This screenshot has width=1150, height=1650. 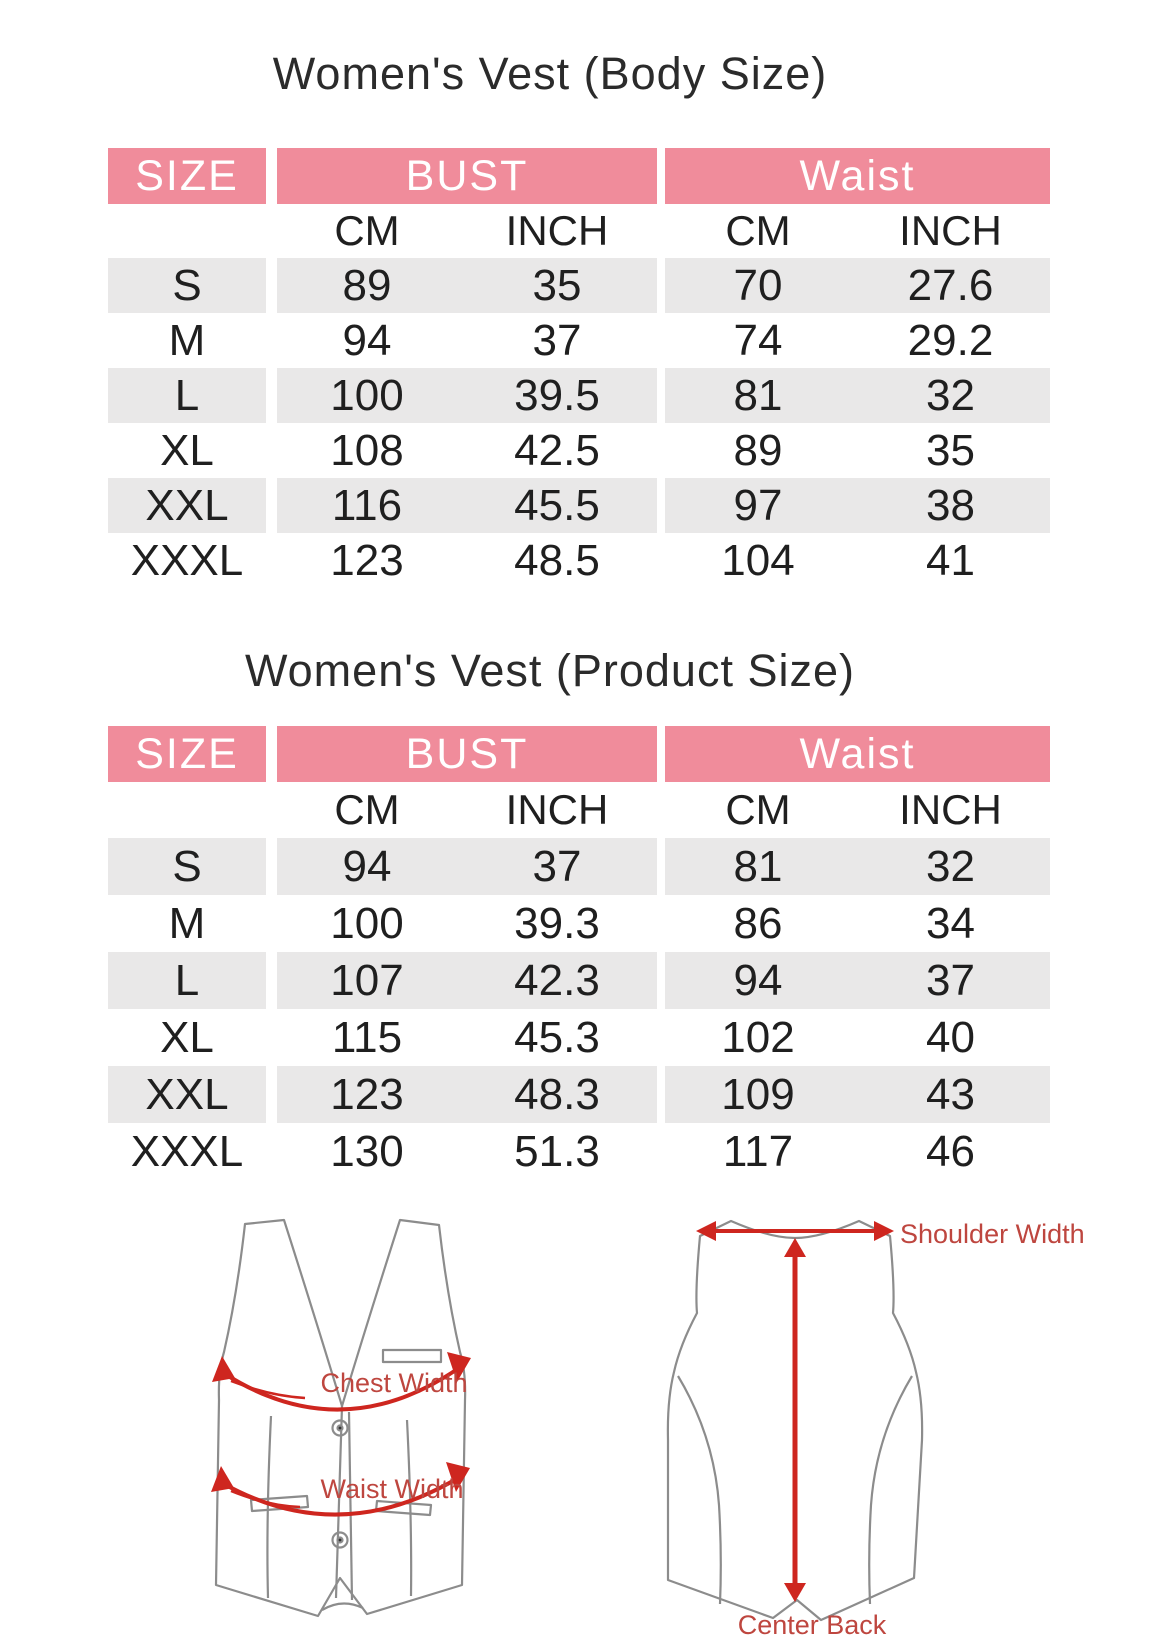 I want to click on vest-front-diagram, so click(x=340, y=1418).